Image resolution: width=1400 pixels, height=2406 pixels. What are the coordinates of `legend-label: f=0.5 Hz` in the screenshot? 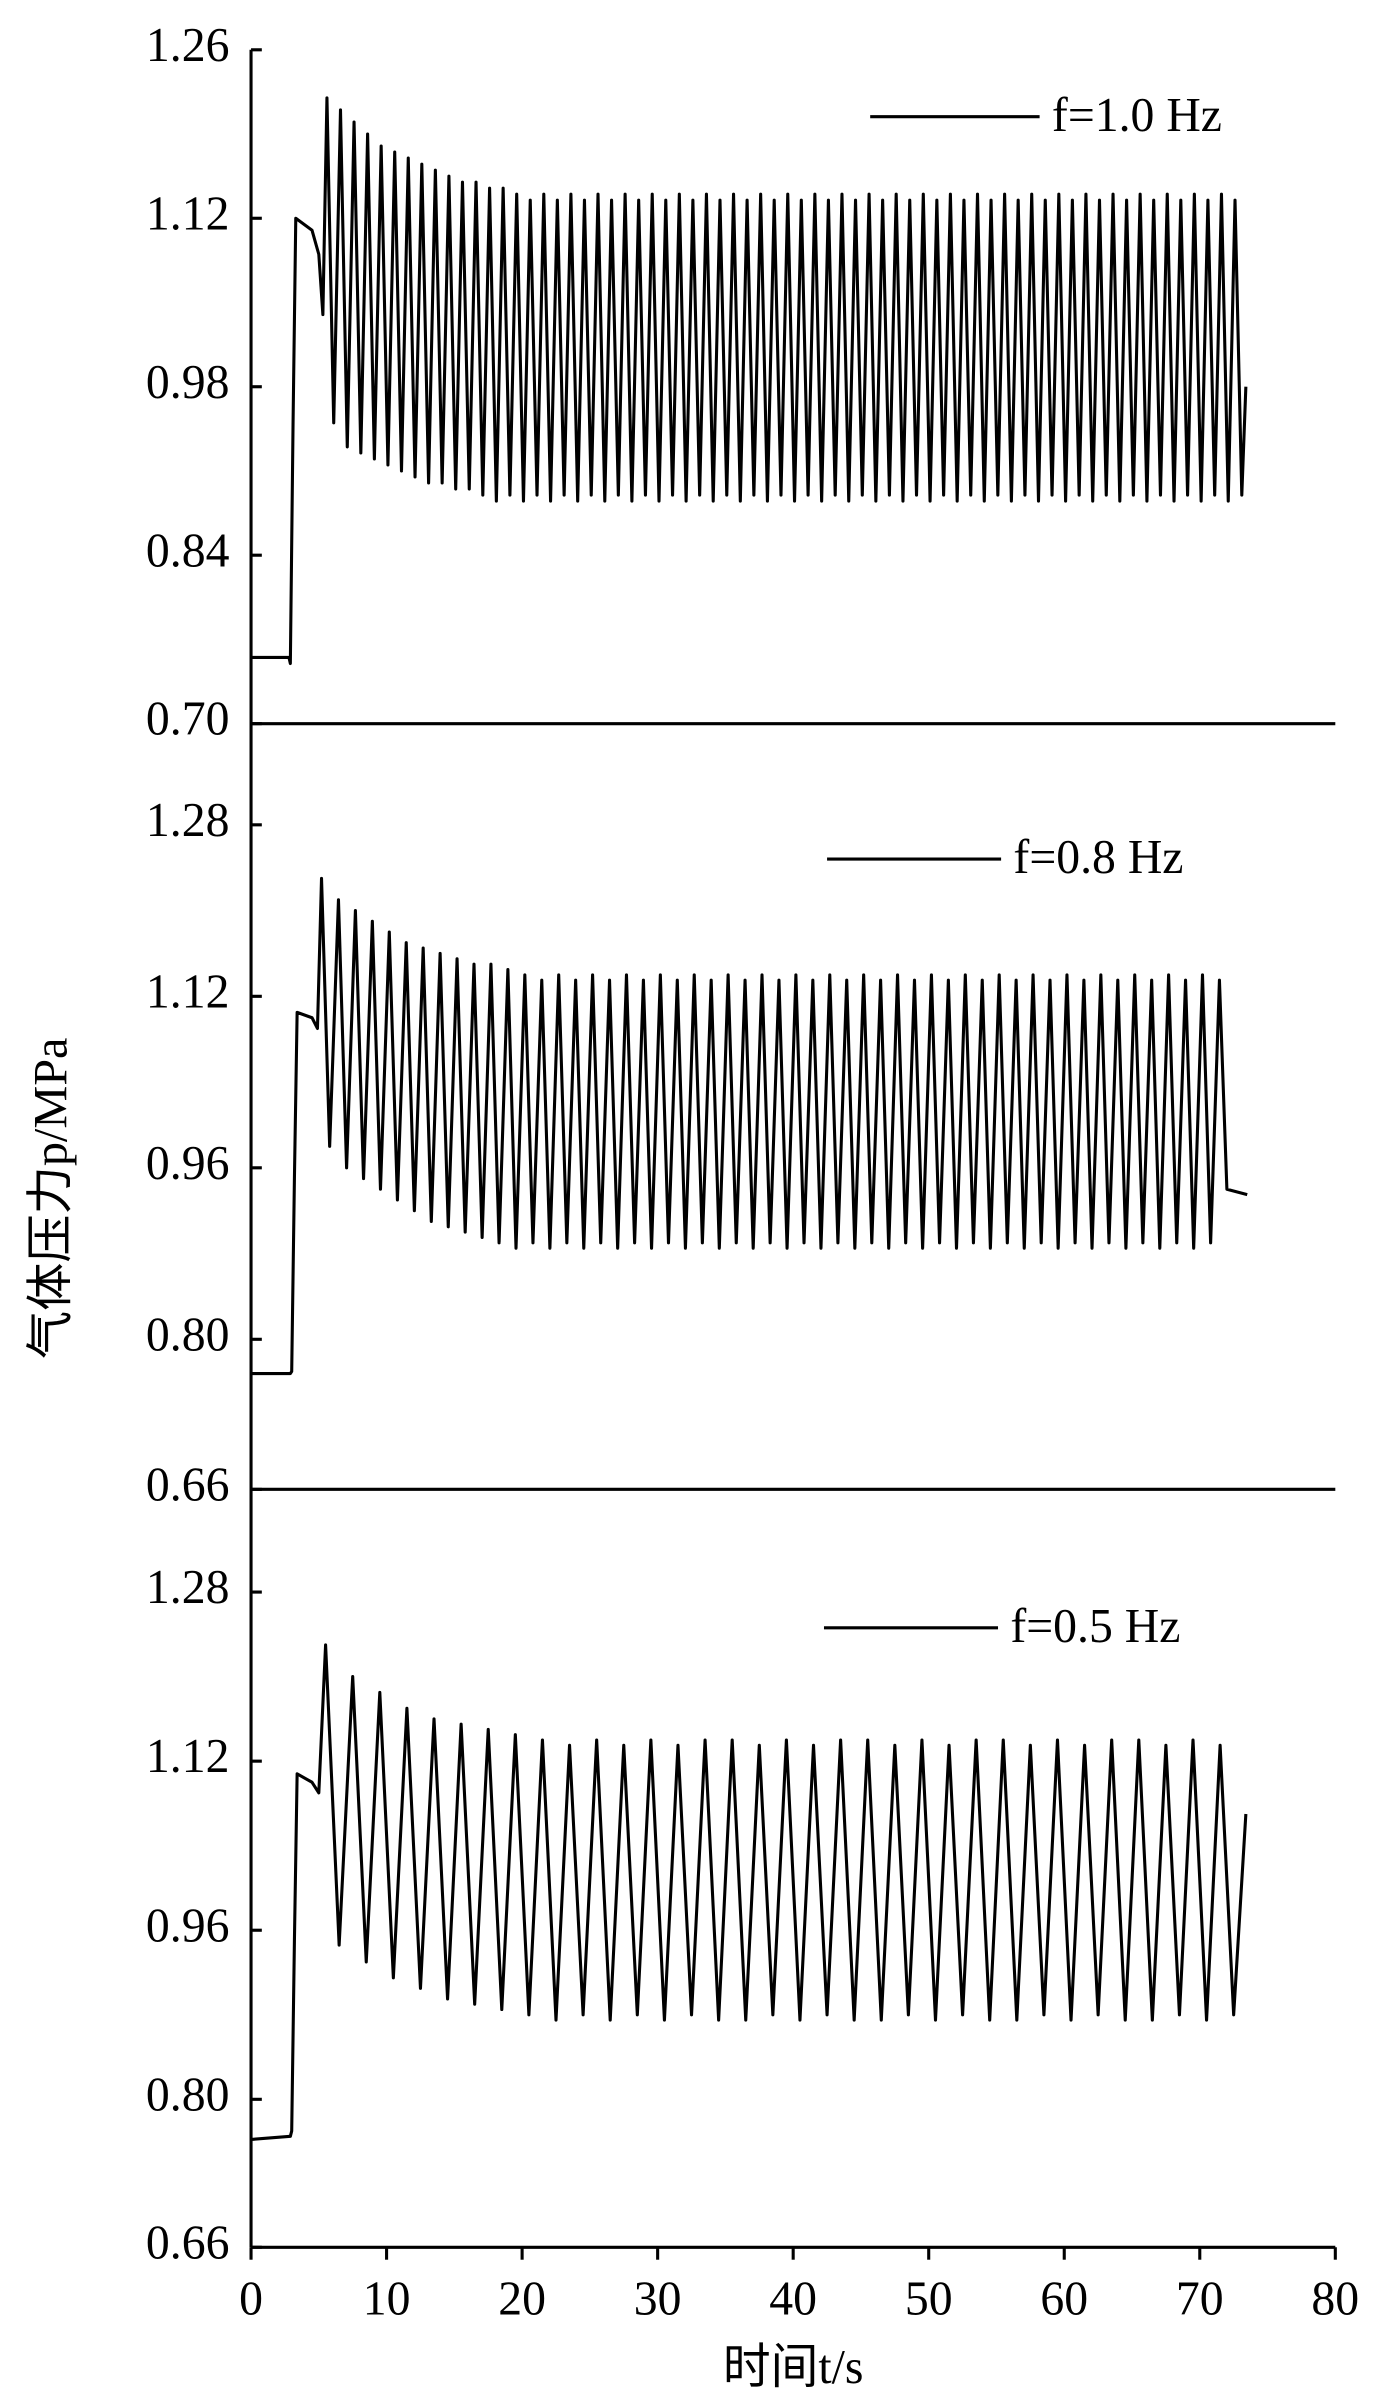 It's located at (1095, 1626).